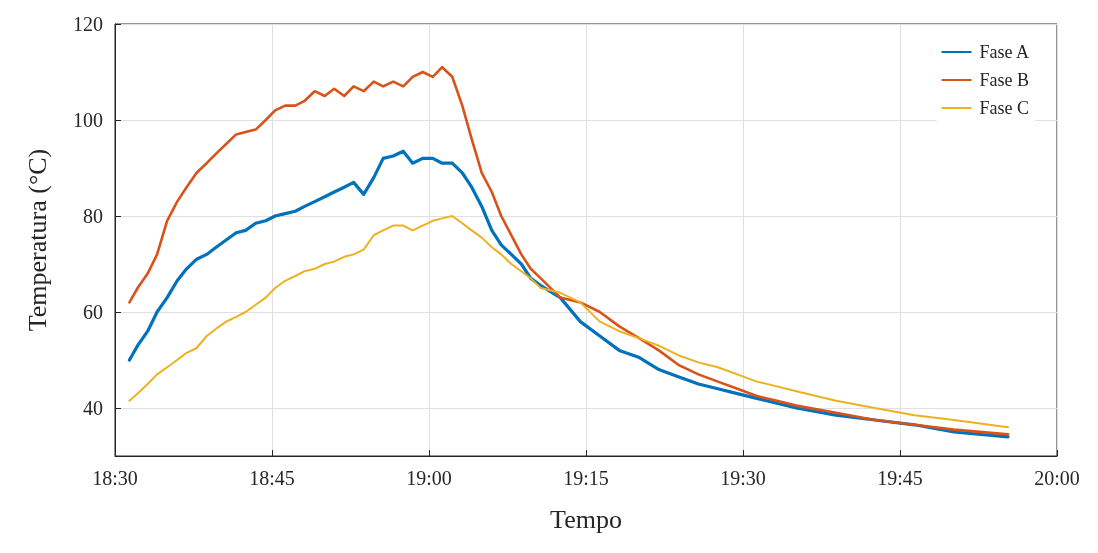  Describe the element at coordinates (93, 408) in the screenshot. I see `y-tick-label: 40` at that location.